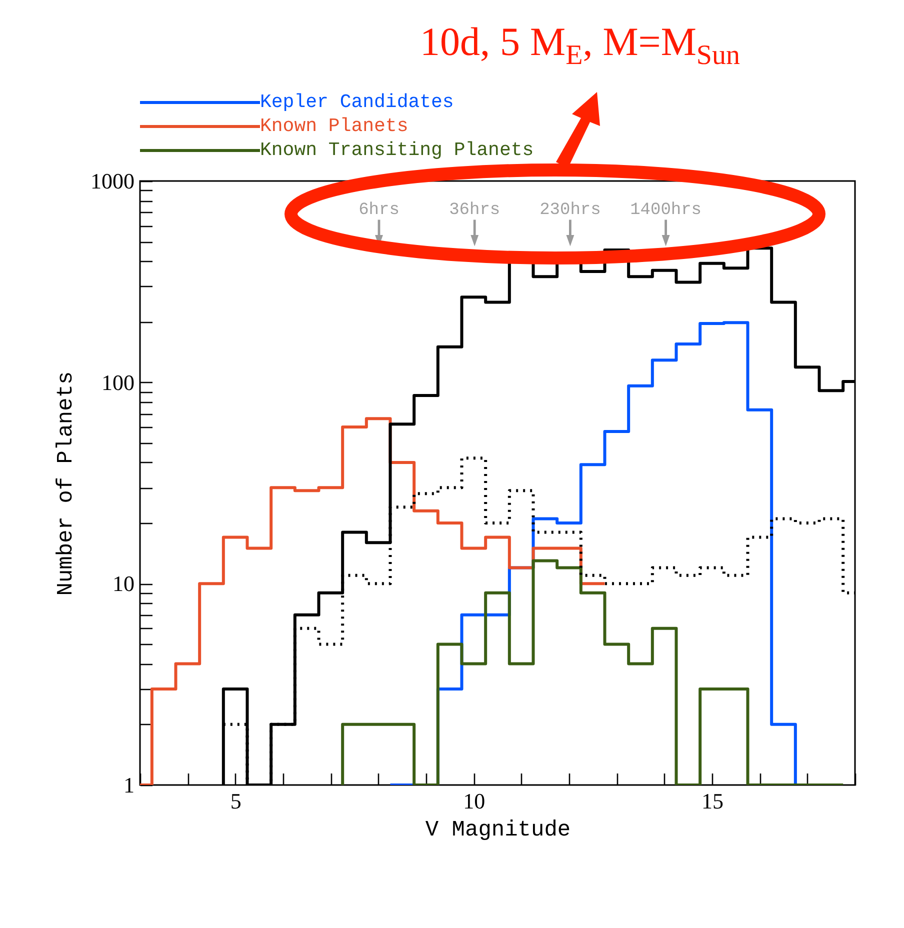 The image size is (904, 928). I want to click on text: Known Planets, so click(334, 126).